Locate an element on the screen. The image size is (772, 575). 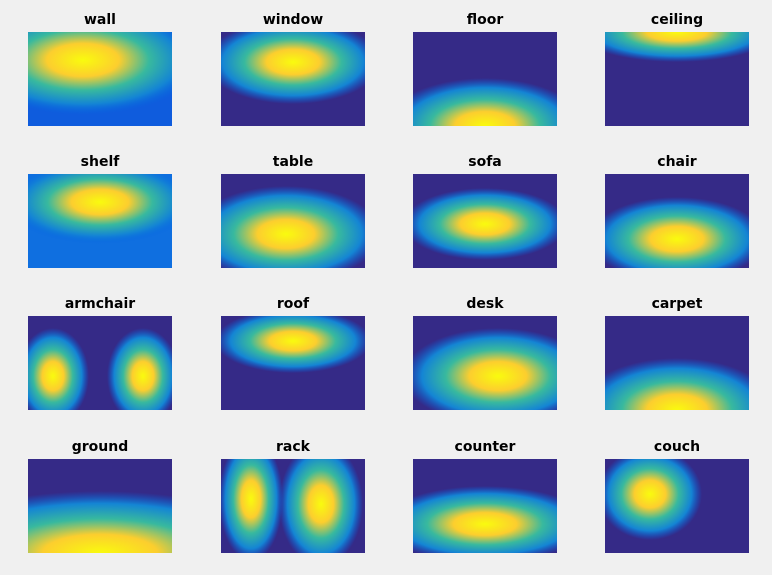
panel: carpet is located at coordinates (677, 353).